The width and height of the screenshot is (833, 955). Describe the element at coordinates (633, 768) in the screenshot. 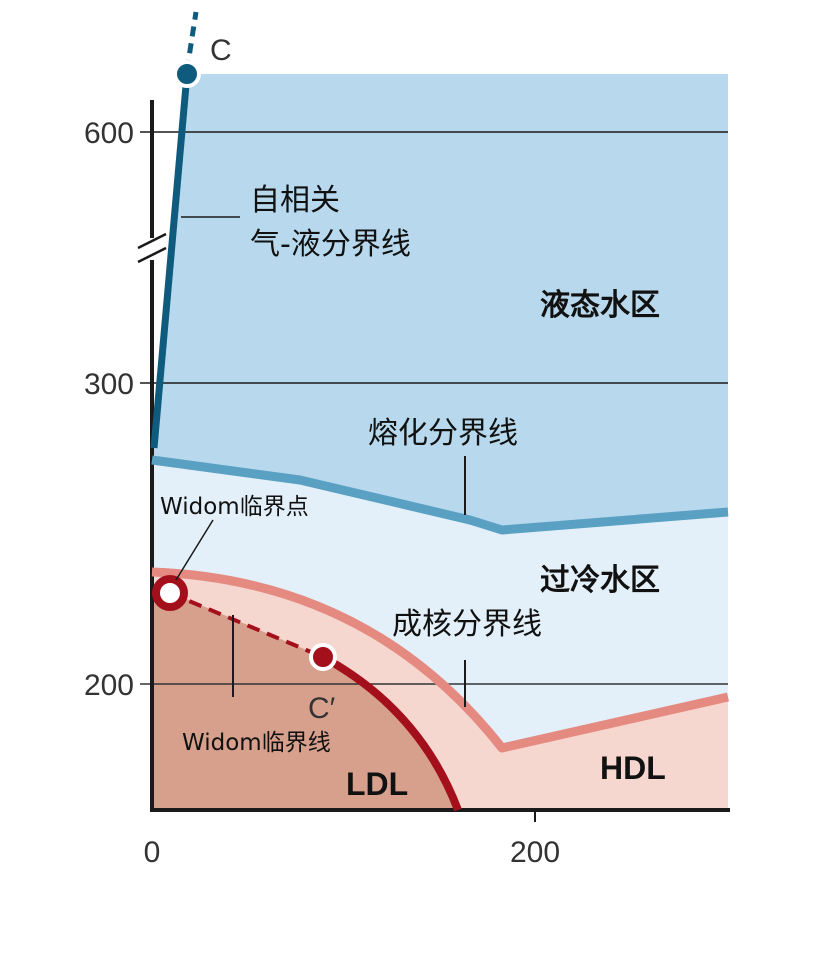

I see `hdl-label: HDL` at that location.